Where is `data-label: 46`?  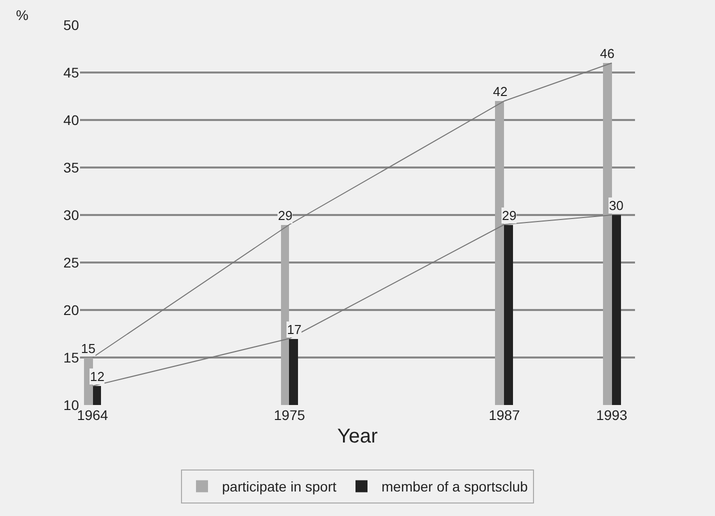
data-label: 46 is located at coordinates (607, 53).